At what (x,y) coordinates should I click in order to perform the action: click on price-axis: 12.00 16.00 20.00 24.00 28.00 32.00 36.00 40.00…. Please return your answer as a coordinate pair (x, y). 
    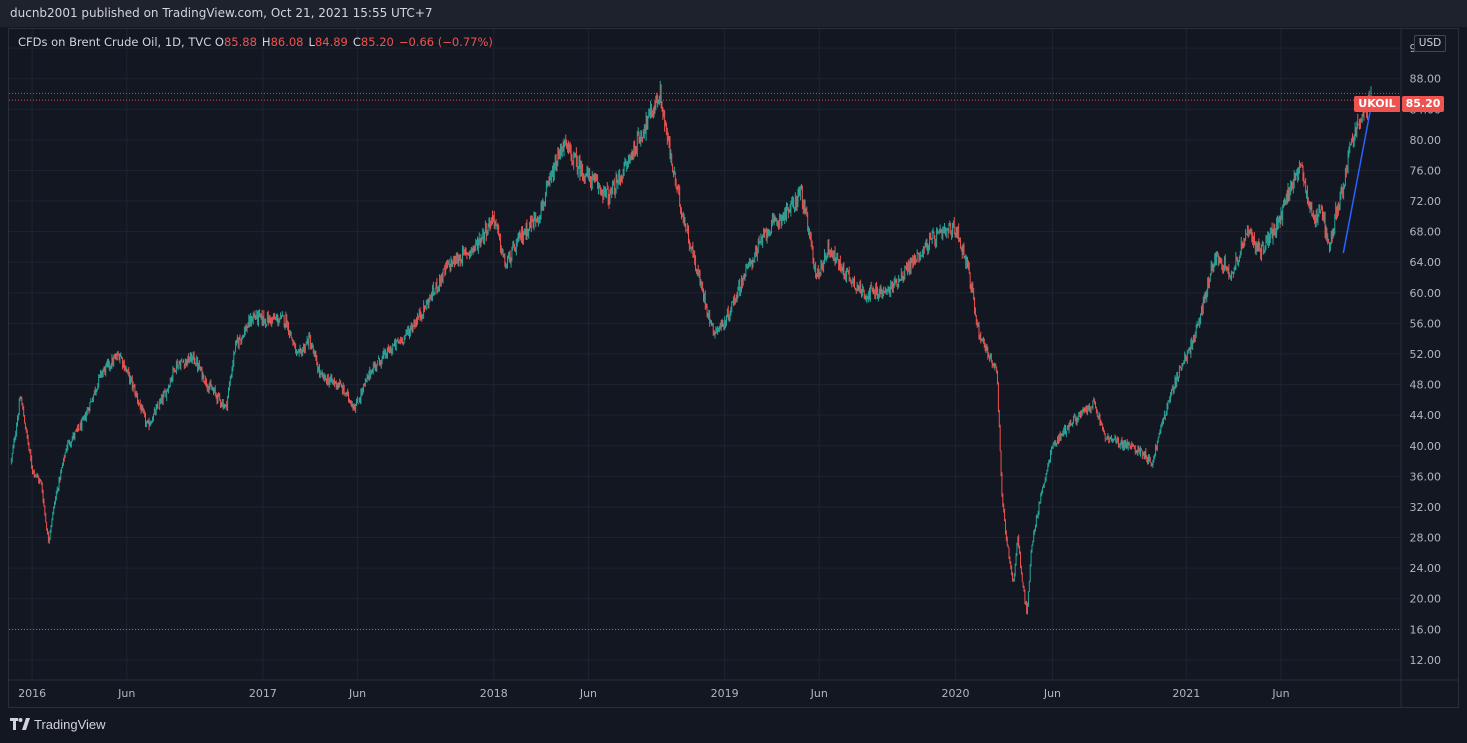
    Looking at the image, I should click on (1426, 354).